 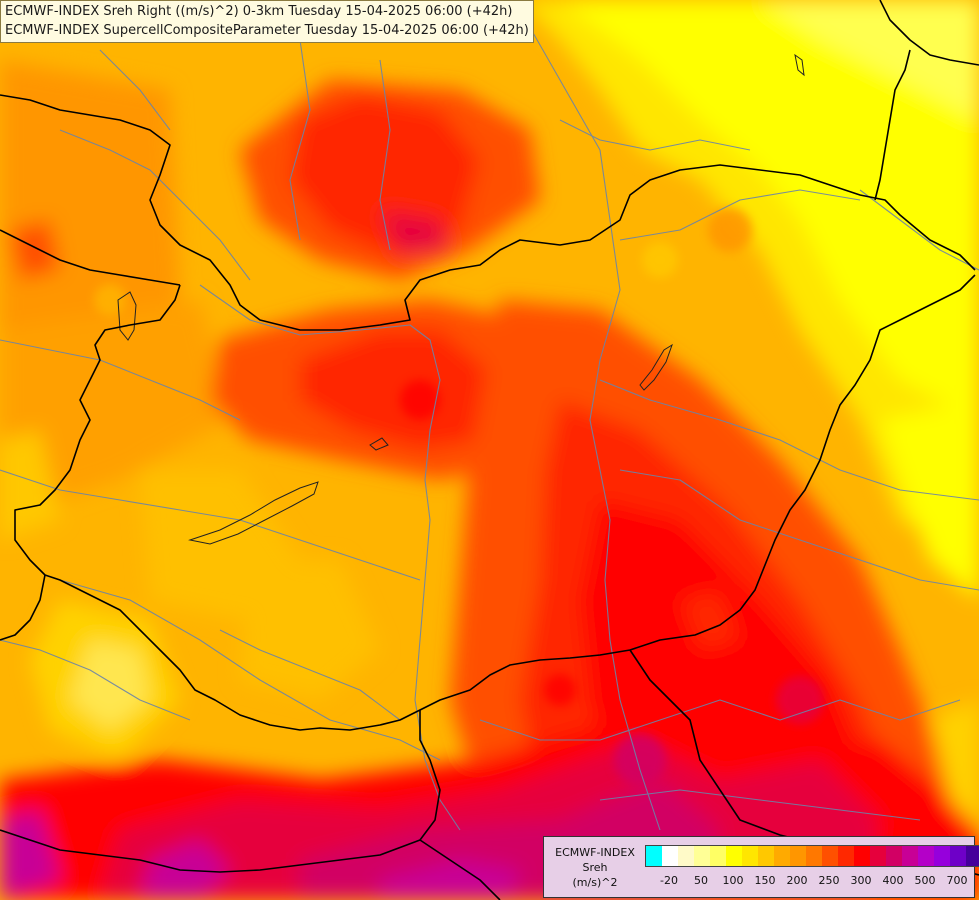 What do you see at coordinates (929, 33) in the screenshot?
I see `border-north-top` at bounding box center [929, 33].